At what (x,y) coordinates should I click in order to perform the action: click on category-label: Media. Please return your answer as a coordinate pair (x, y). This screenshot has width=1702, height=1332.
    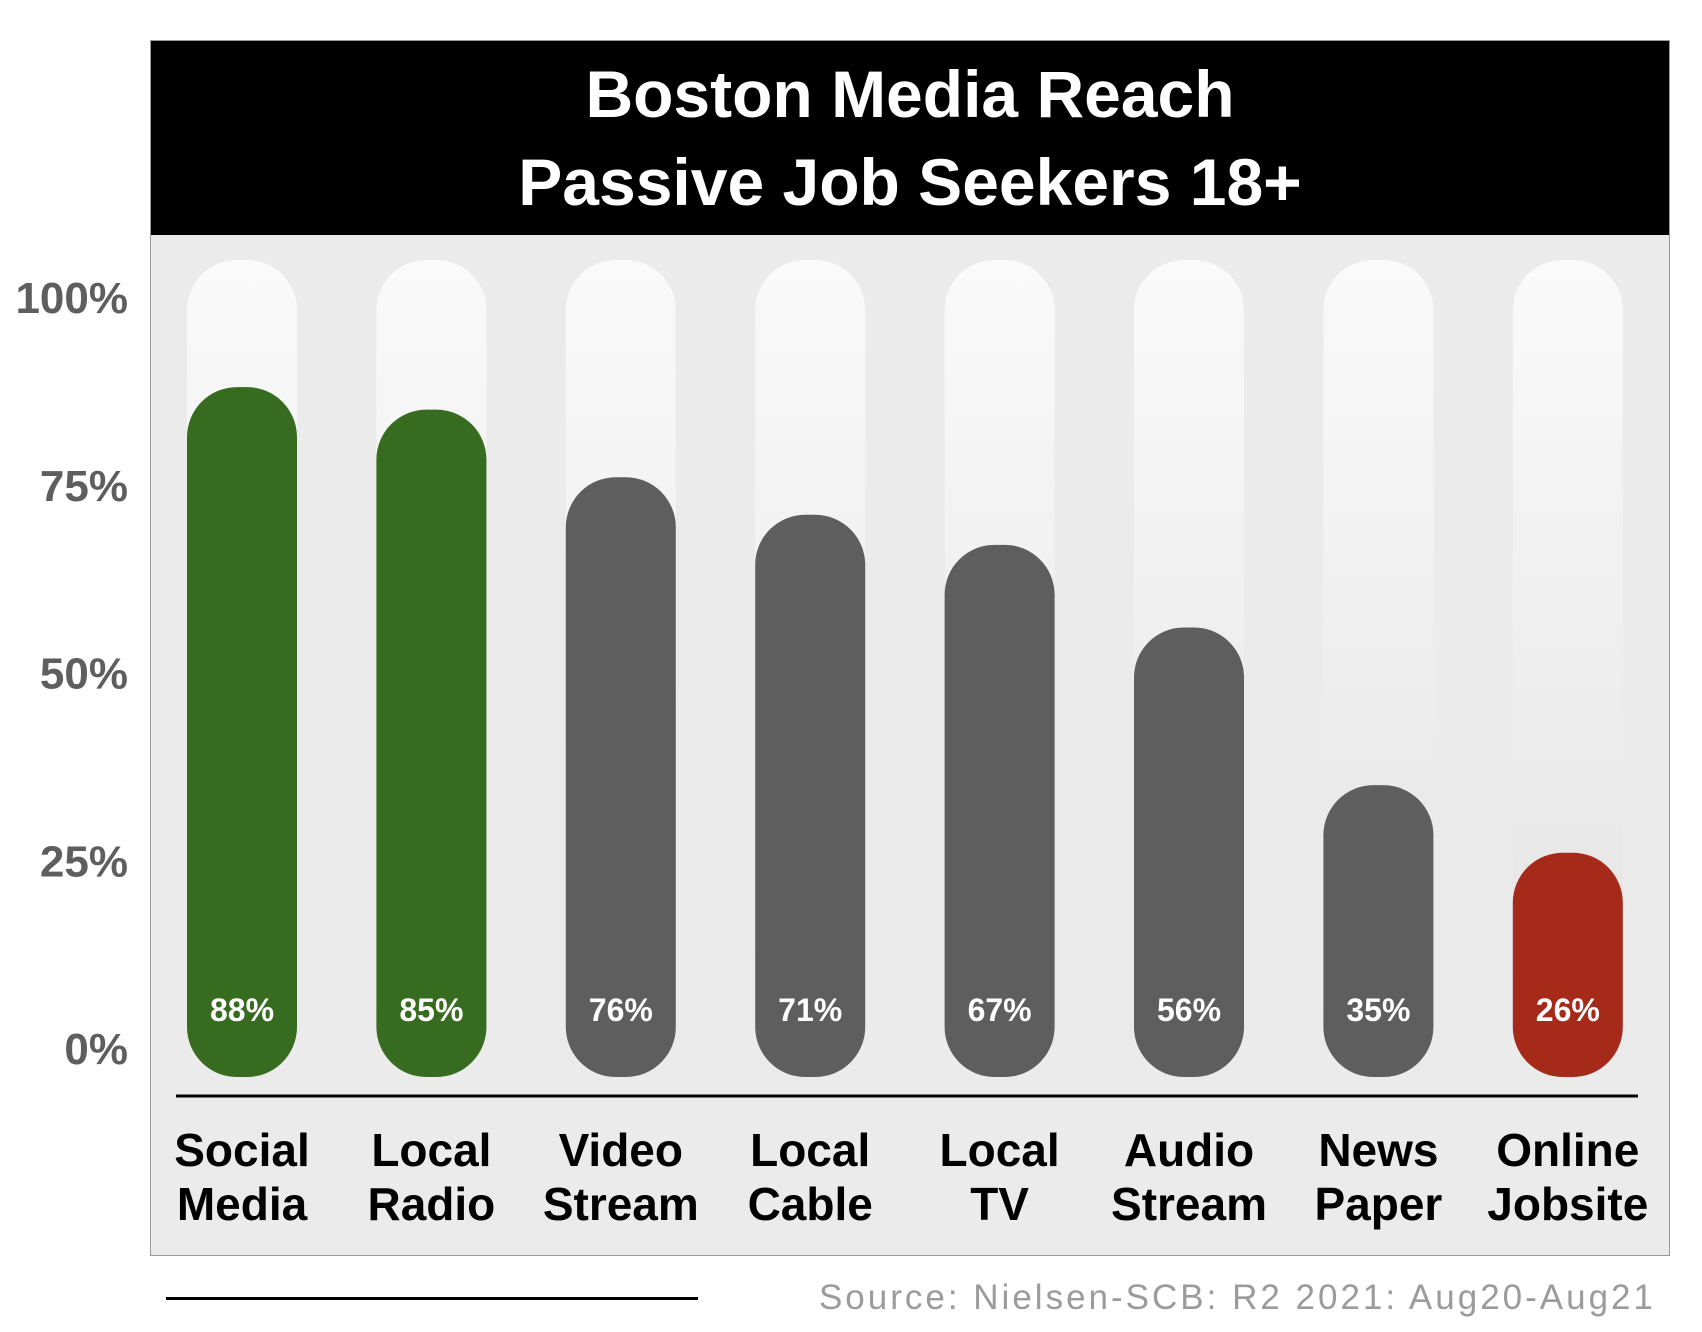
    Looking at the image, I should click on (242, 1204).